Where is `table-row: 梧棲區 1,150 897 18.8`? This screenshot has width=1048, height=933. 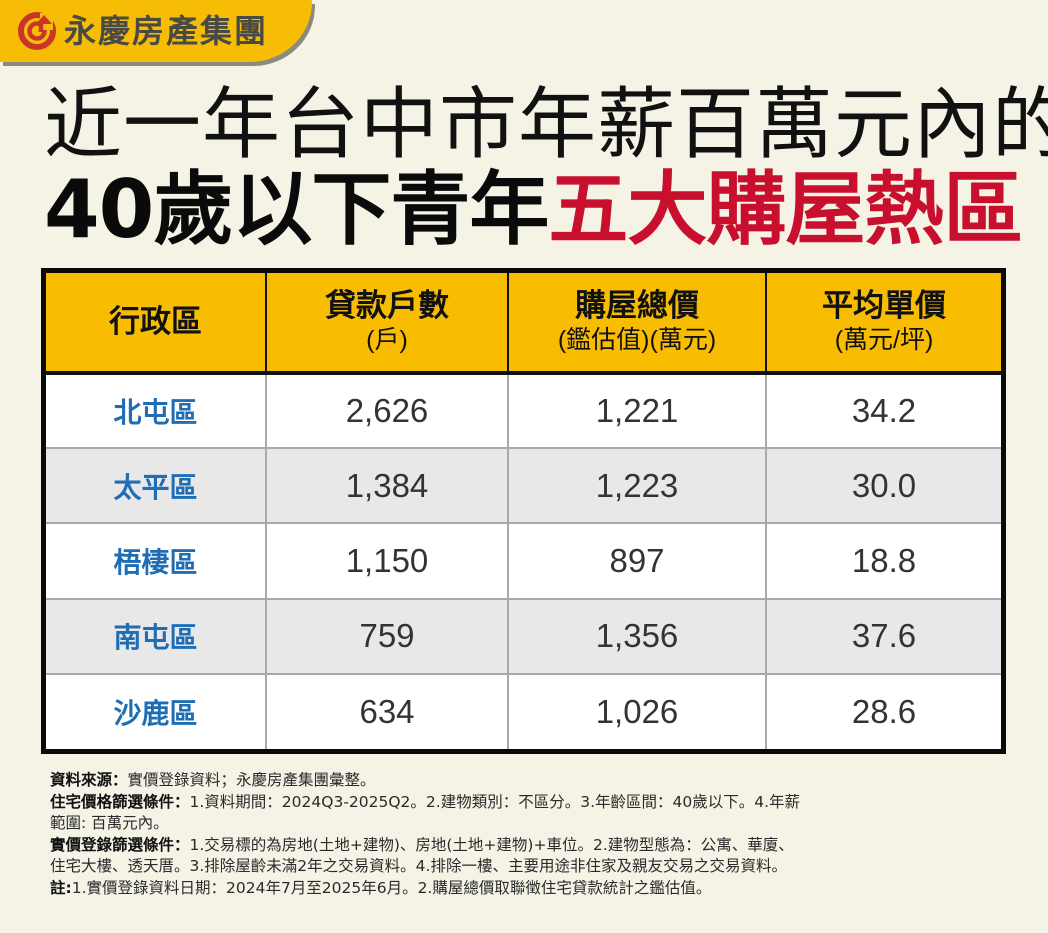
table-row: 梧棲區 1,150 897 18.8 is located at coordinates (523, 561).